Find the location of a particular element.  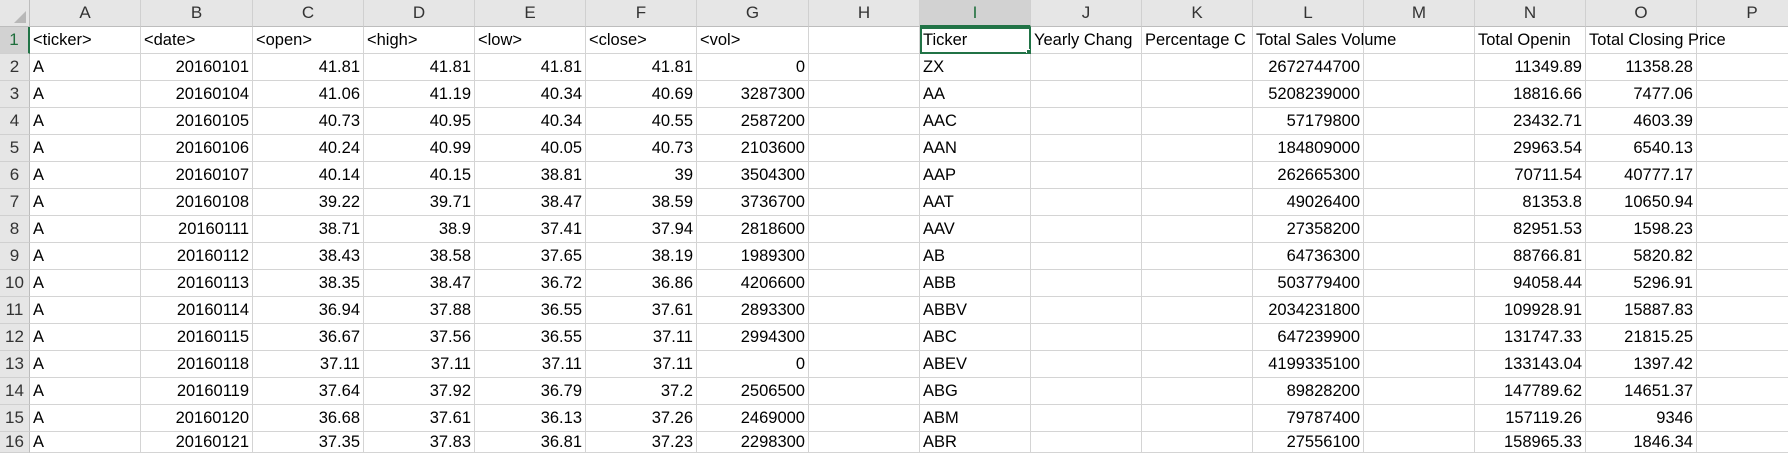

cell-b13: 20160118 is located at coordinates (197, 364).